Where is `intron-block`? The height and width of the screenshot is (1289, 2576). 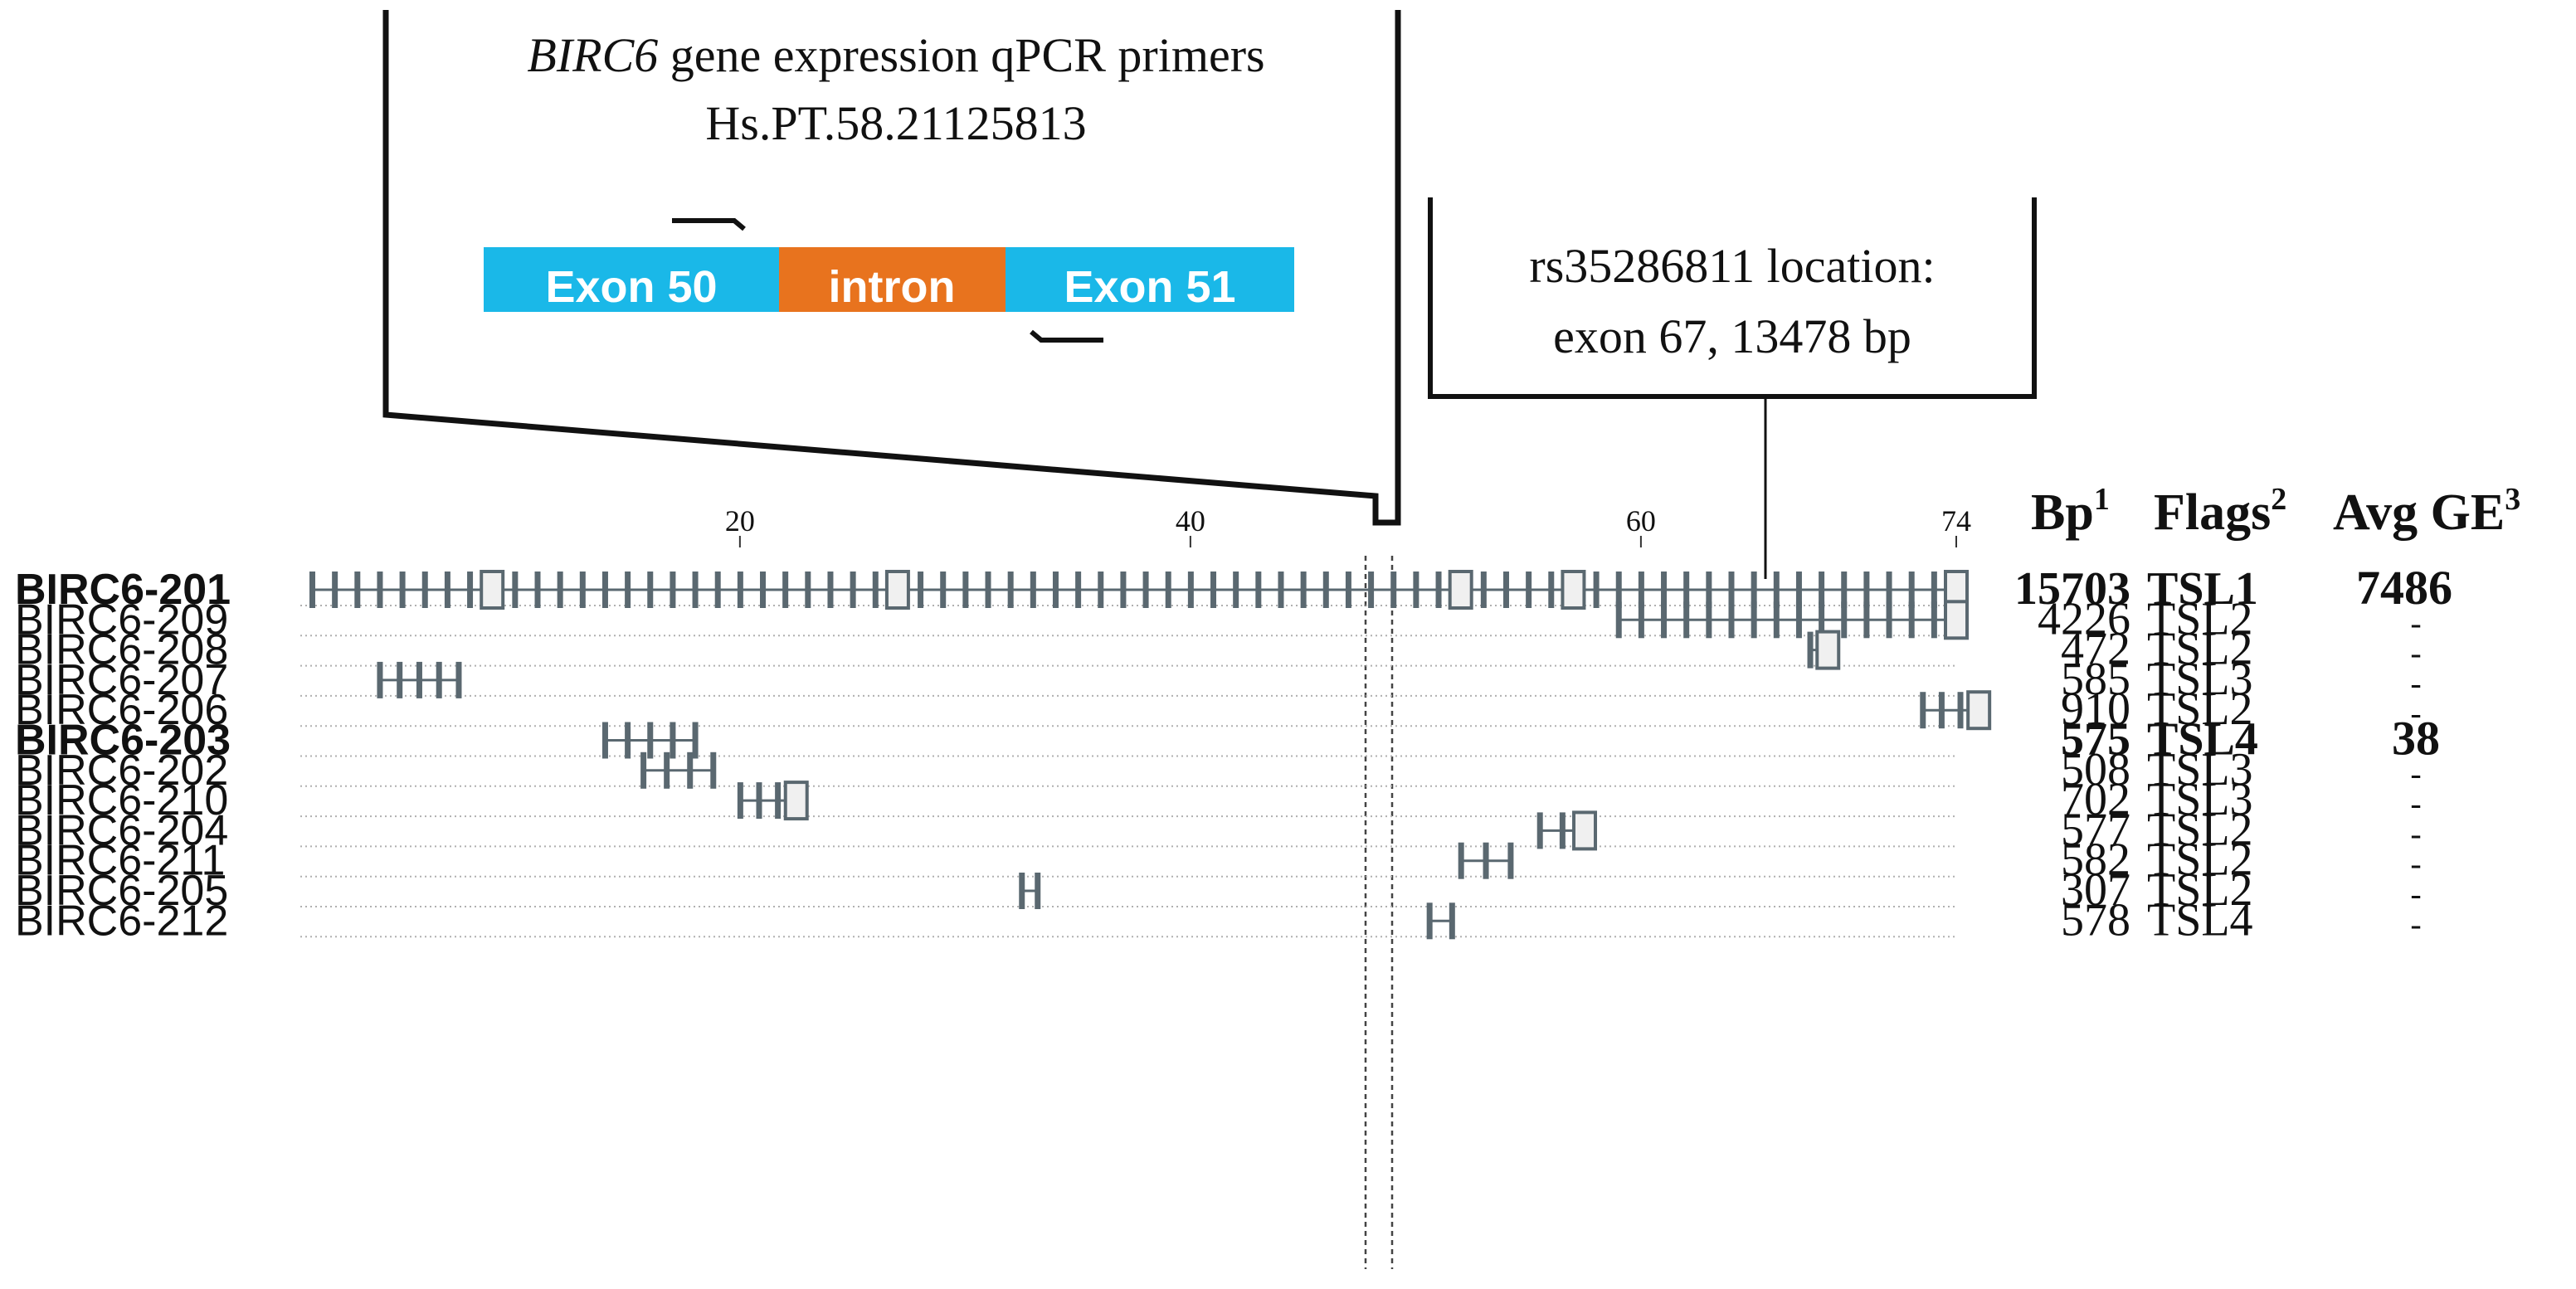 intron-block is located at coordinates (892, 279).